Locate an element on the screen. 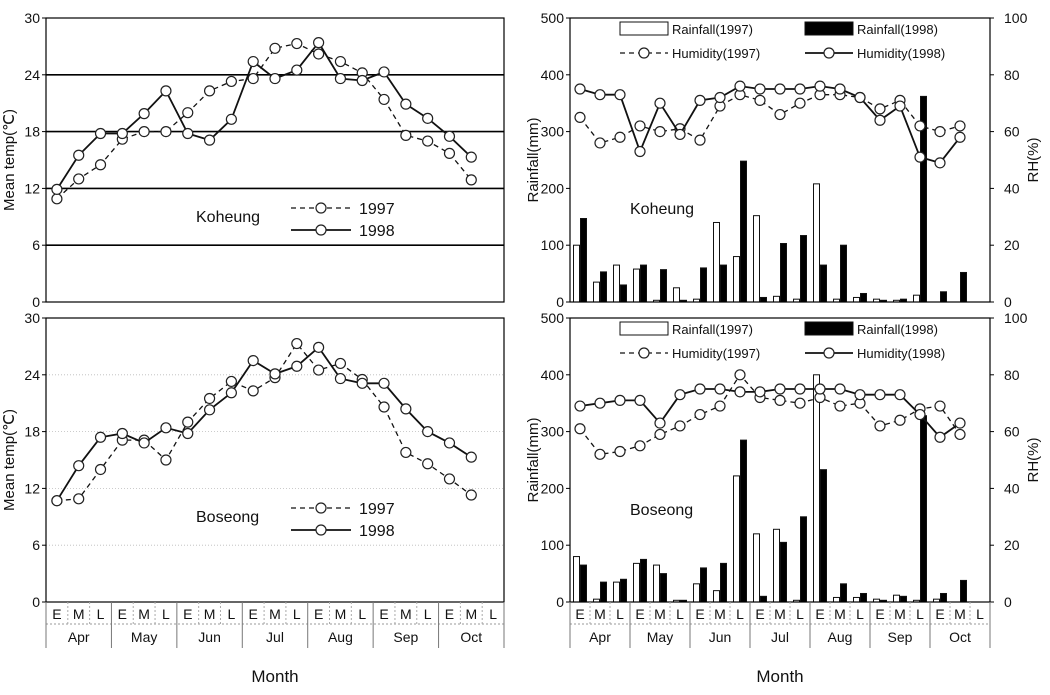 Image resolution: width=1050 pixels, height=695 pixels. month-label: Sep is located at coordinates (900, 637).